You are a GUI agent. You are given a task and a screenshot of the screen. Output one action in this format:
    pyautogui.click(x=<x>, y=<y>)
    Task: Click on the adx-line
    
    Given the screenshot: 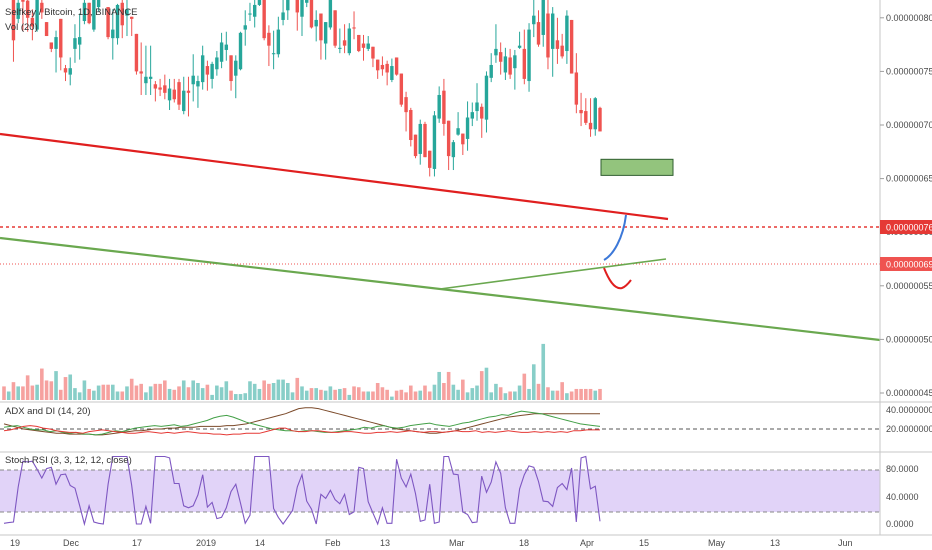 What is the action you would take?
    pyautogui.click(x=301, y=421)
    